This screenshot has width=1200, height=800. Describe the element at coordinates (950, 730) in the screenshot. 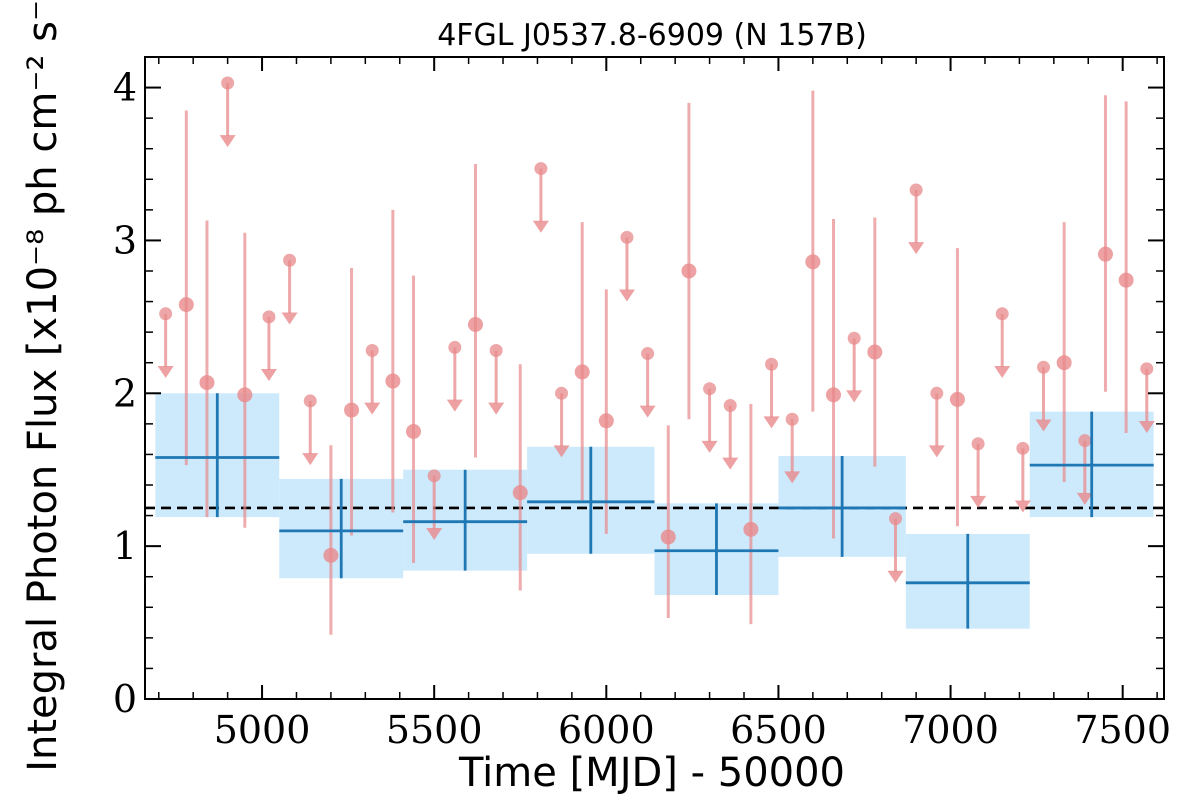

I see `x-tick-label: 7000` at that location.